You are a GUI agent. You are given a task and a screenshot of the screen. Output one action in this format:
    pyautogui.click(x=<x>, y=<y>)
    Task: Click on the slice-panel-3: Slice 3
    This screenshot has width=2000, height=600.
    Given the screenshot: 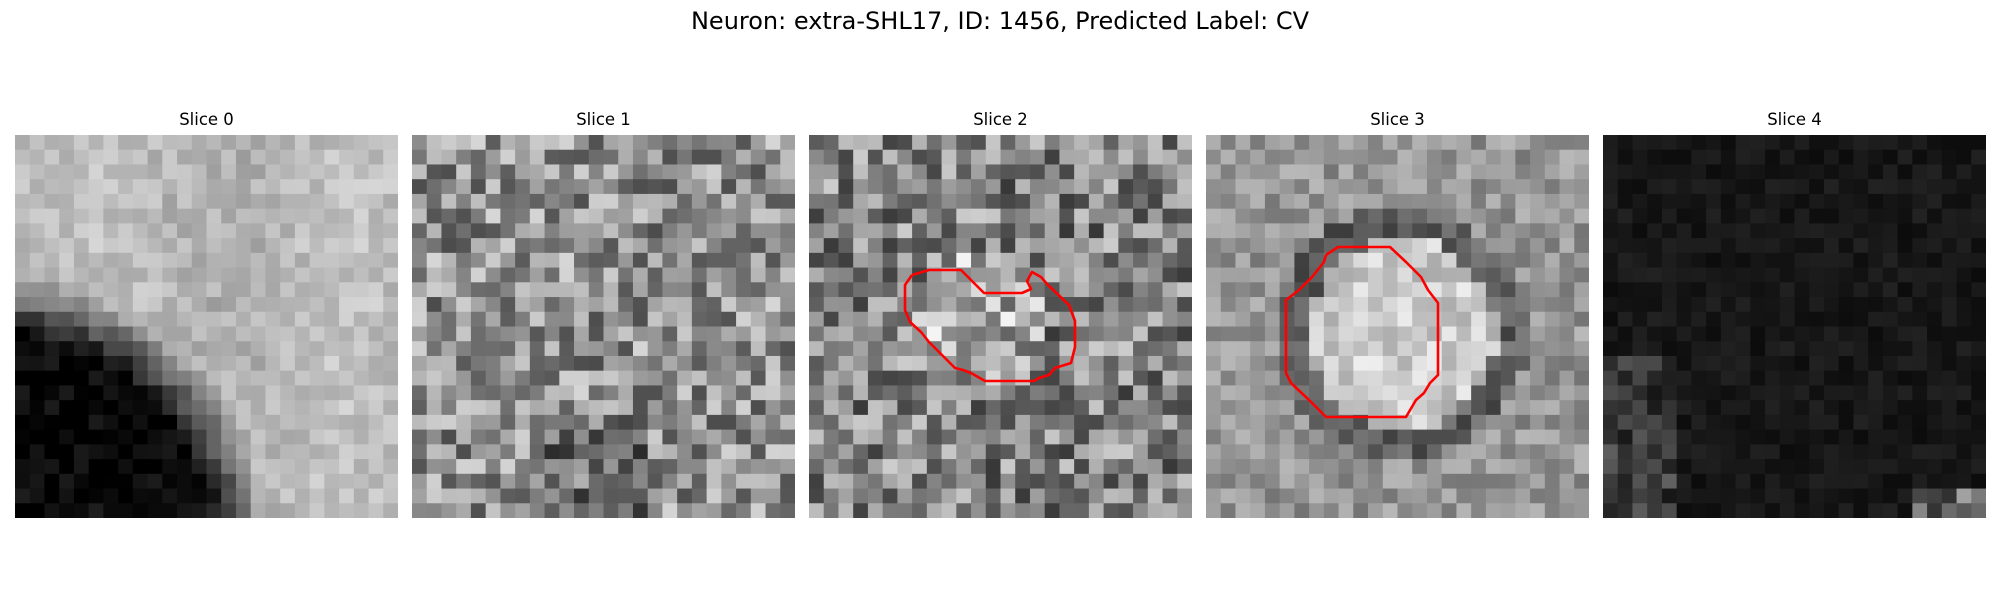 What is the action you would take?
    pyautogui.click(x=1397, y=313)
    